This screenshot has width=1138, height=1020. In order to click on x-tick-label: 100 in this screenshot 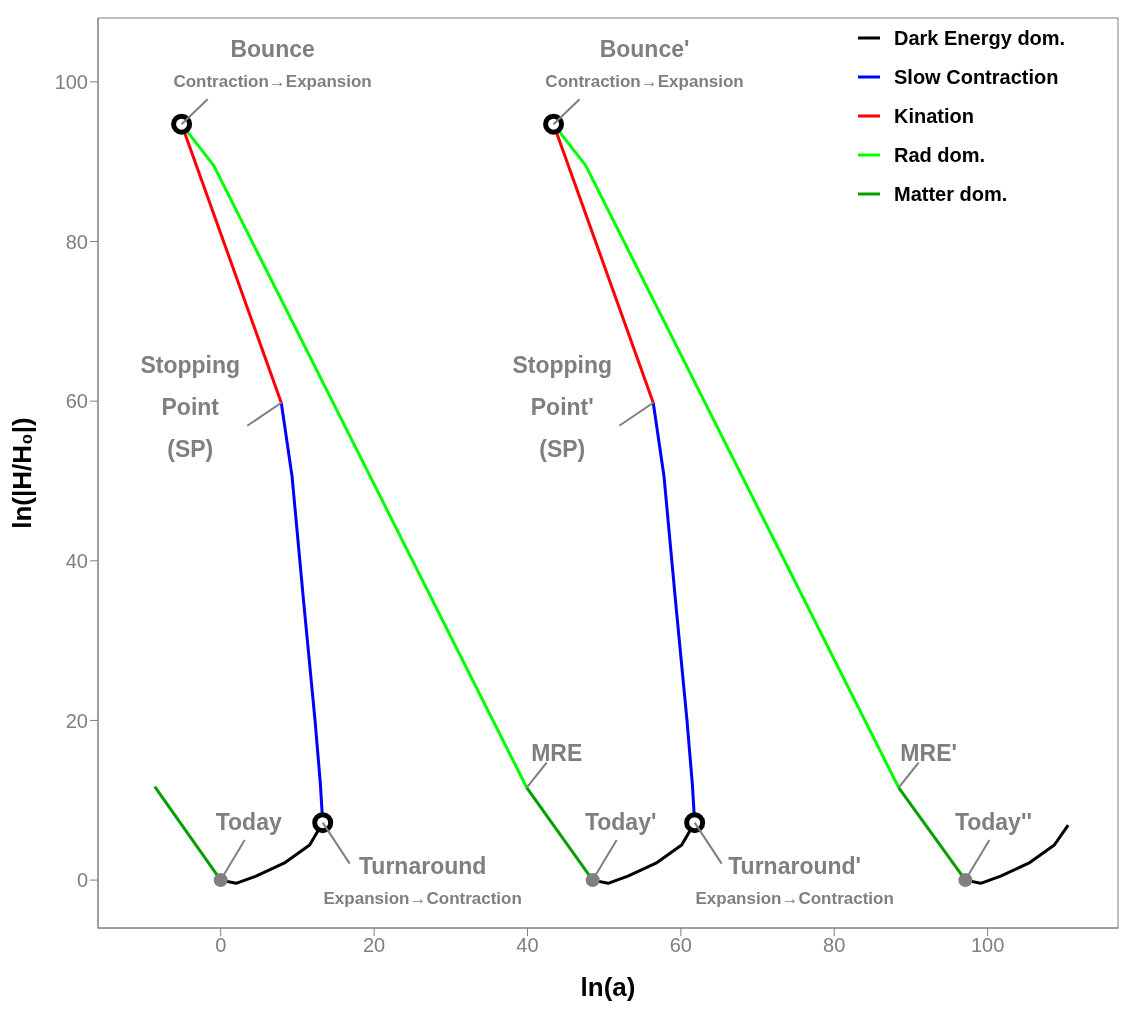, I will do `click(987, 945)`.